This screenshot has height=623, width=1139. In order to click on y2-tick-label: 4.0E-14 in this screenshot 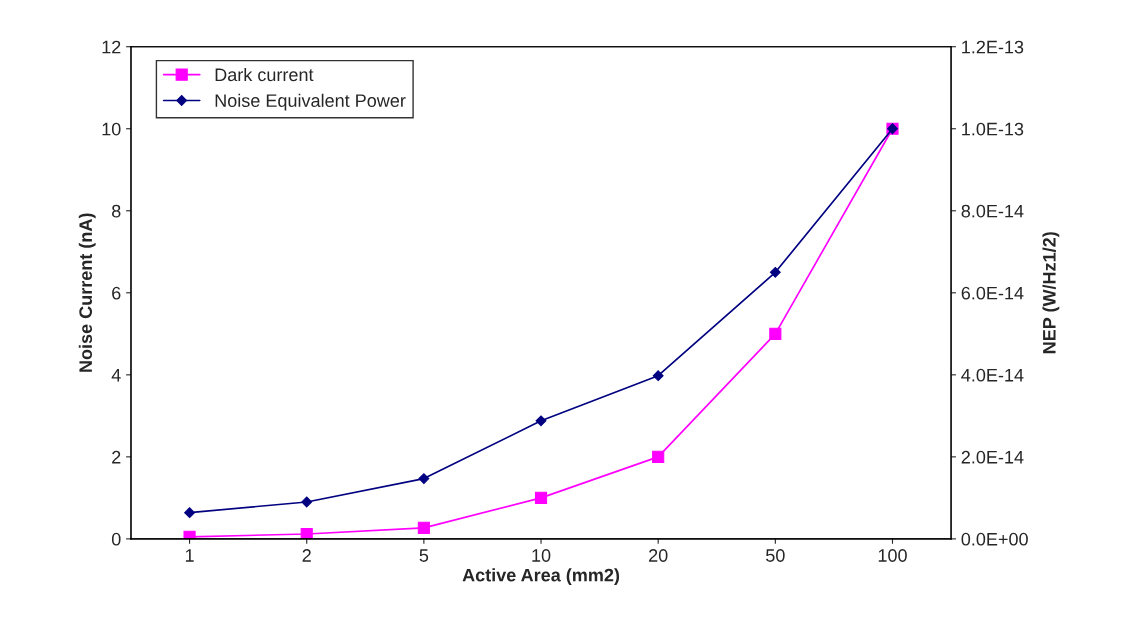, I will do `click(992, 375)`.